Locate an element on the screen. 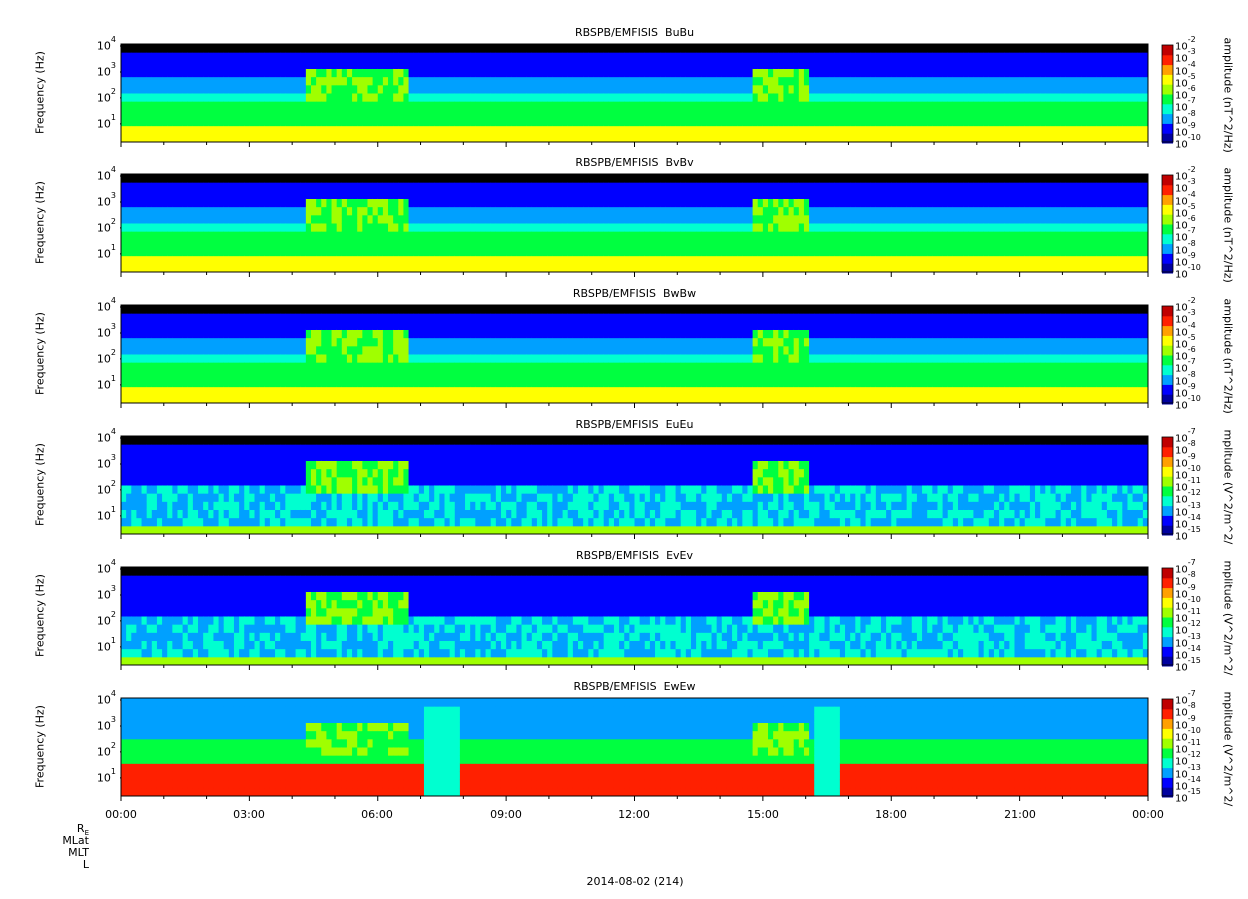 The width and height of the screenshot is (1248, 899). spectrogram-plot is located at coordinates (634, 356).